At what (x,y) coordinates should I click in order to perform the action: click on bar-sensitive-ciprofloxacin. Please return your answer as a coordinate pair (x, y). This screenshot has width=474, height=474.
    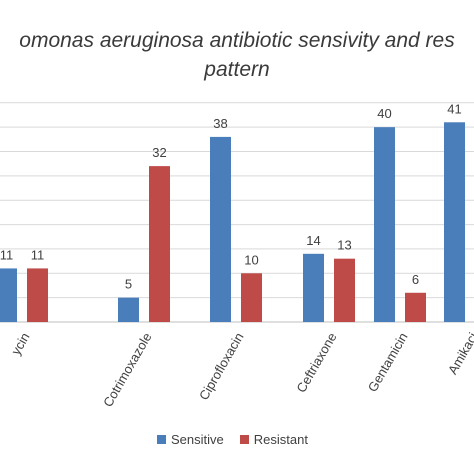
    Looking at the image, I should click on (220, 229).